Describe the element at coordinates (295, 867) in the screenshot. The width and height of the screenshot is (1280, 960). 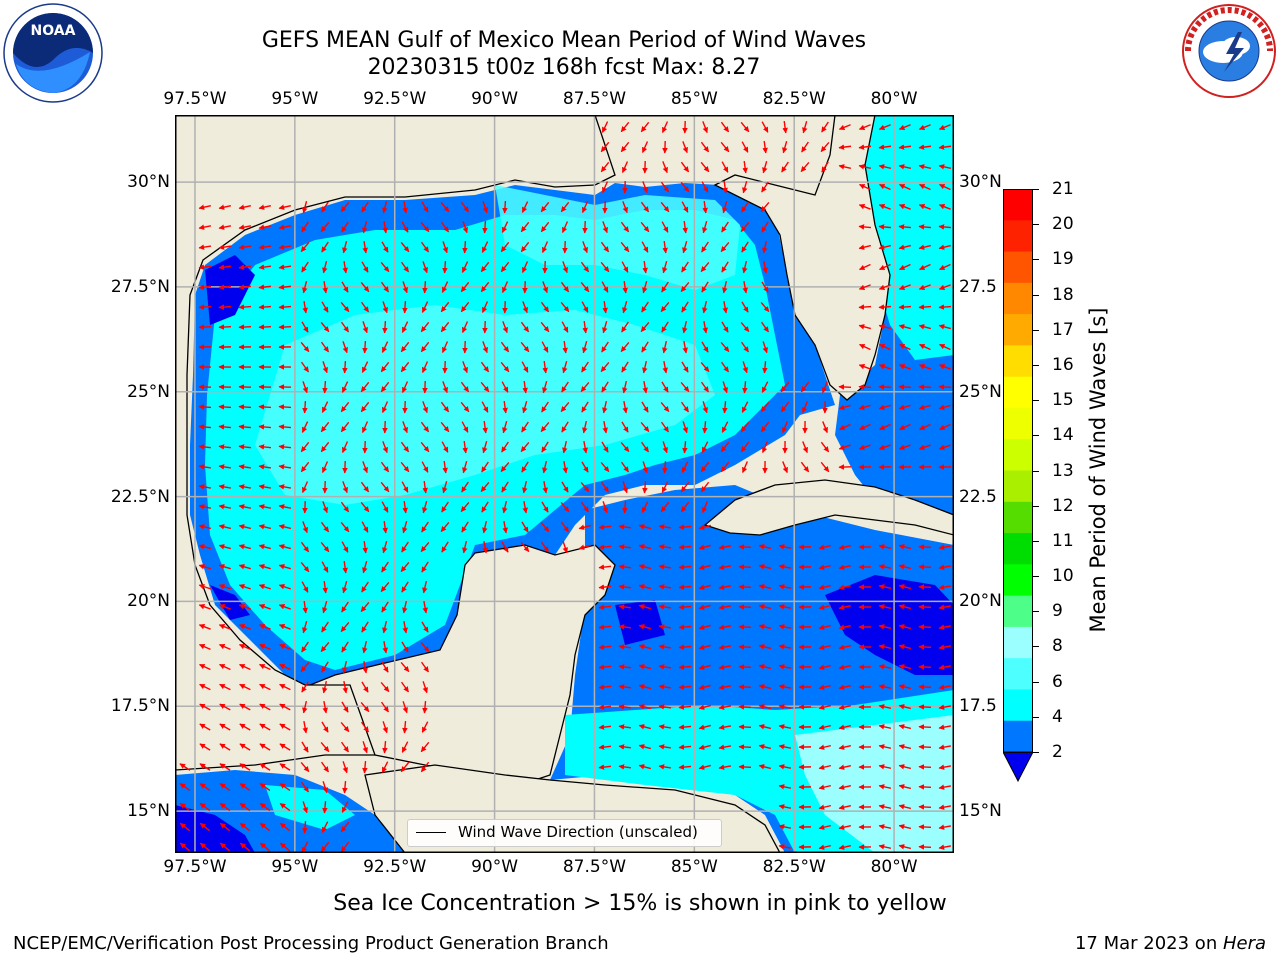
I see `longitude-tick-label: 95°W` at that location.